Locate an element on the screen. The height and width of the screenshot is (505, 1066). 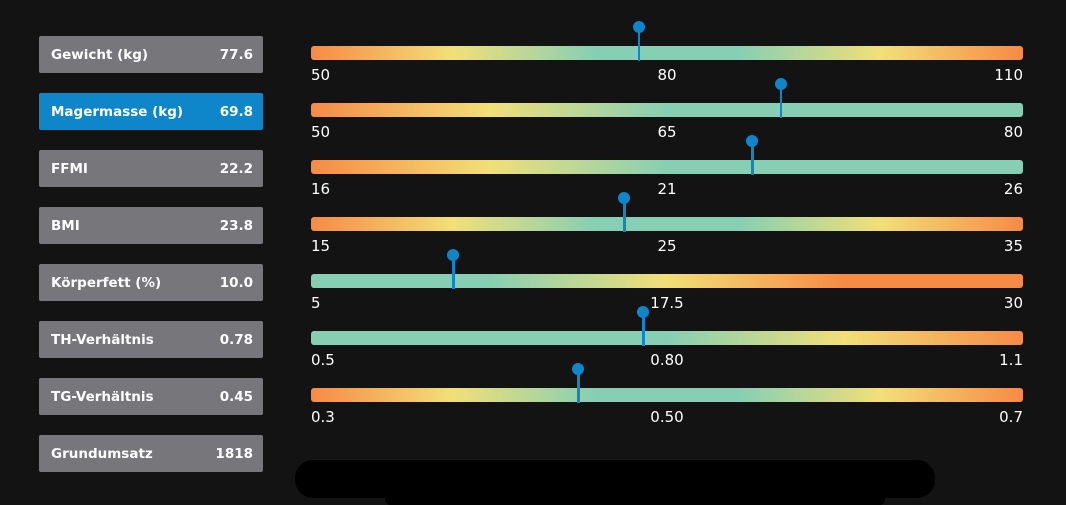
tick-max: 80 is located at coordinates (1013, 132).